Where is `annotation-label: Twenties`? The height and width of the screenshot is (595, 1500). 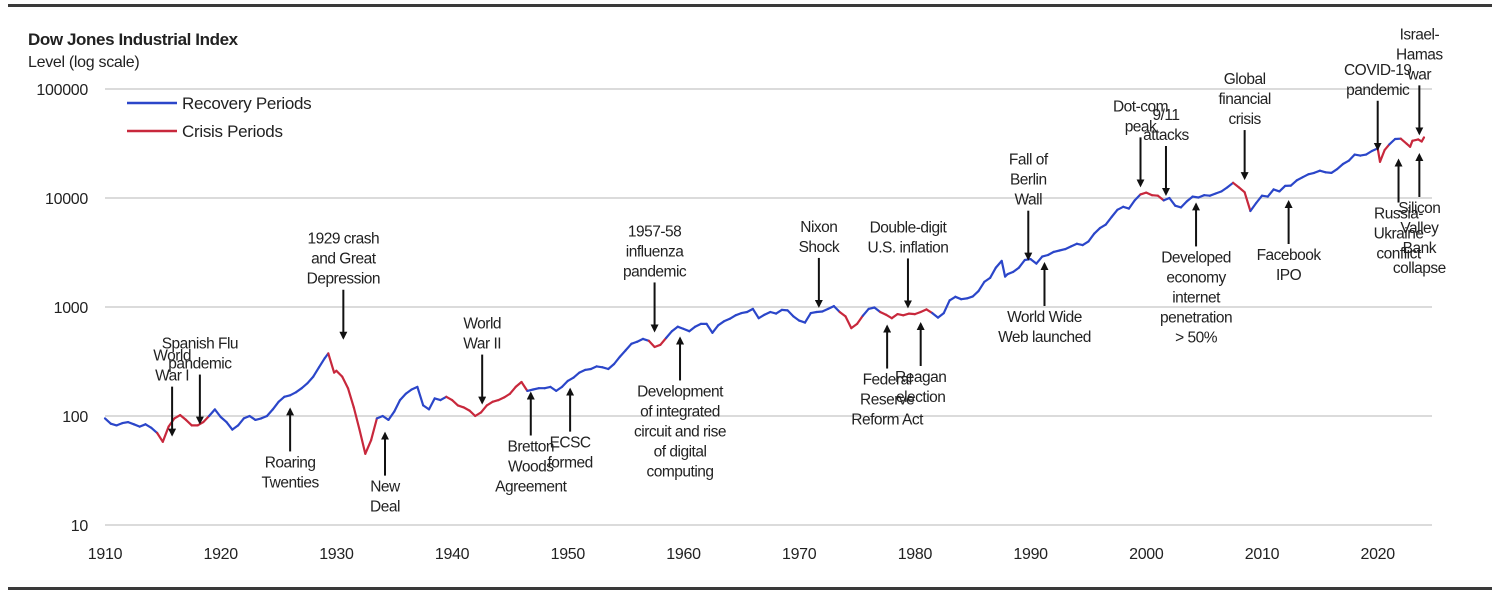
annotation-label: Twenties is located at coordinates (291, 482).